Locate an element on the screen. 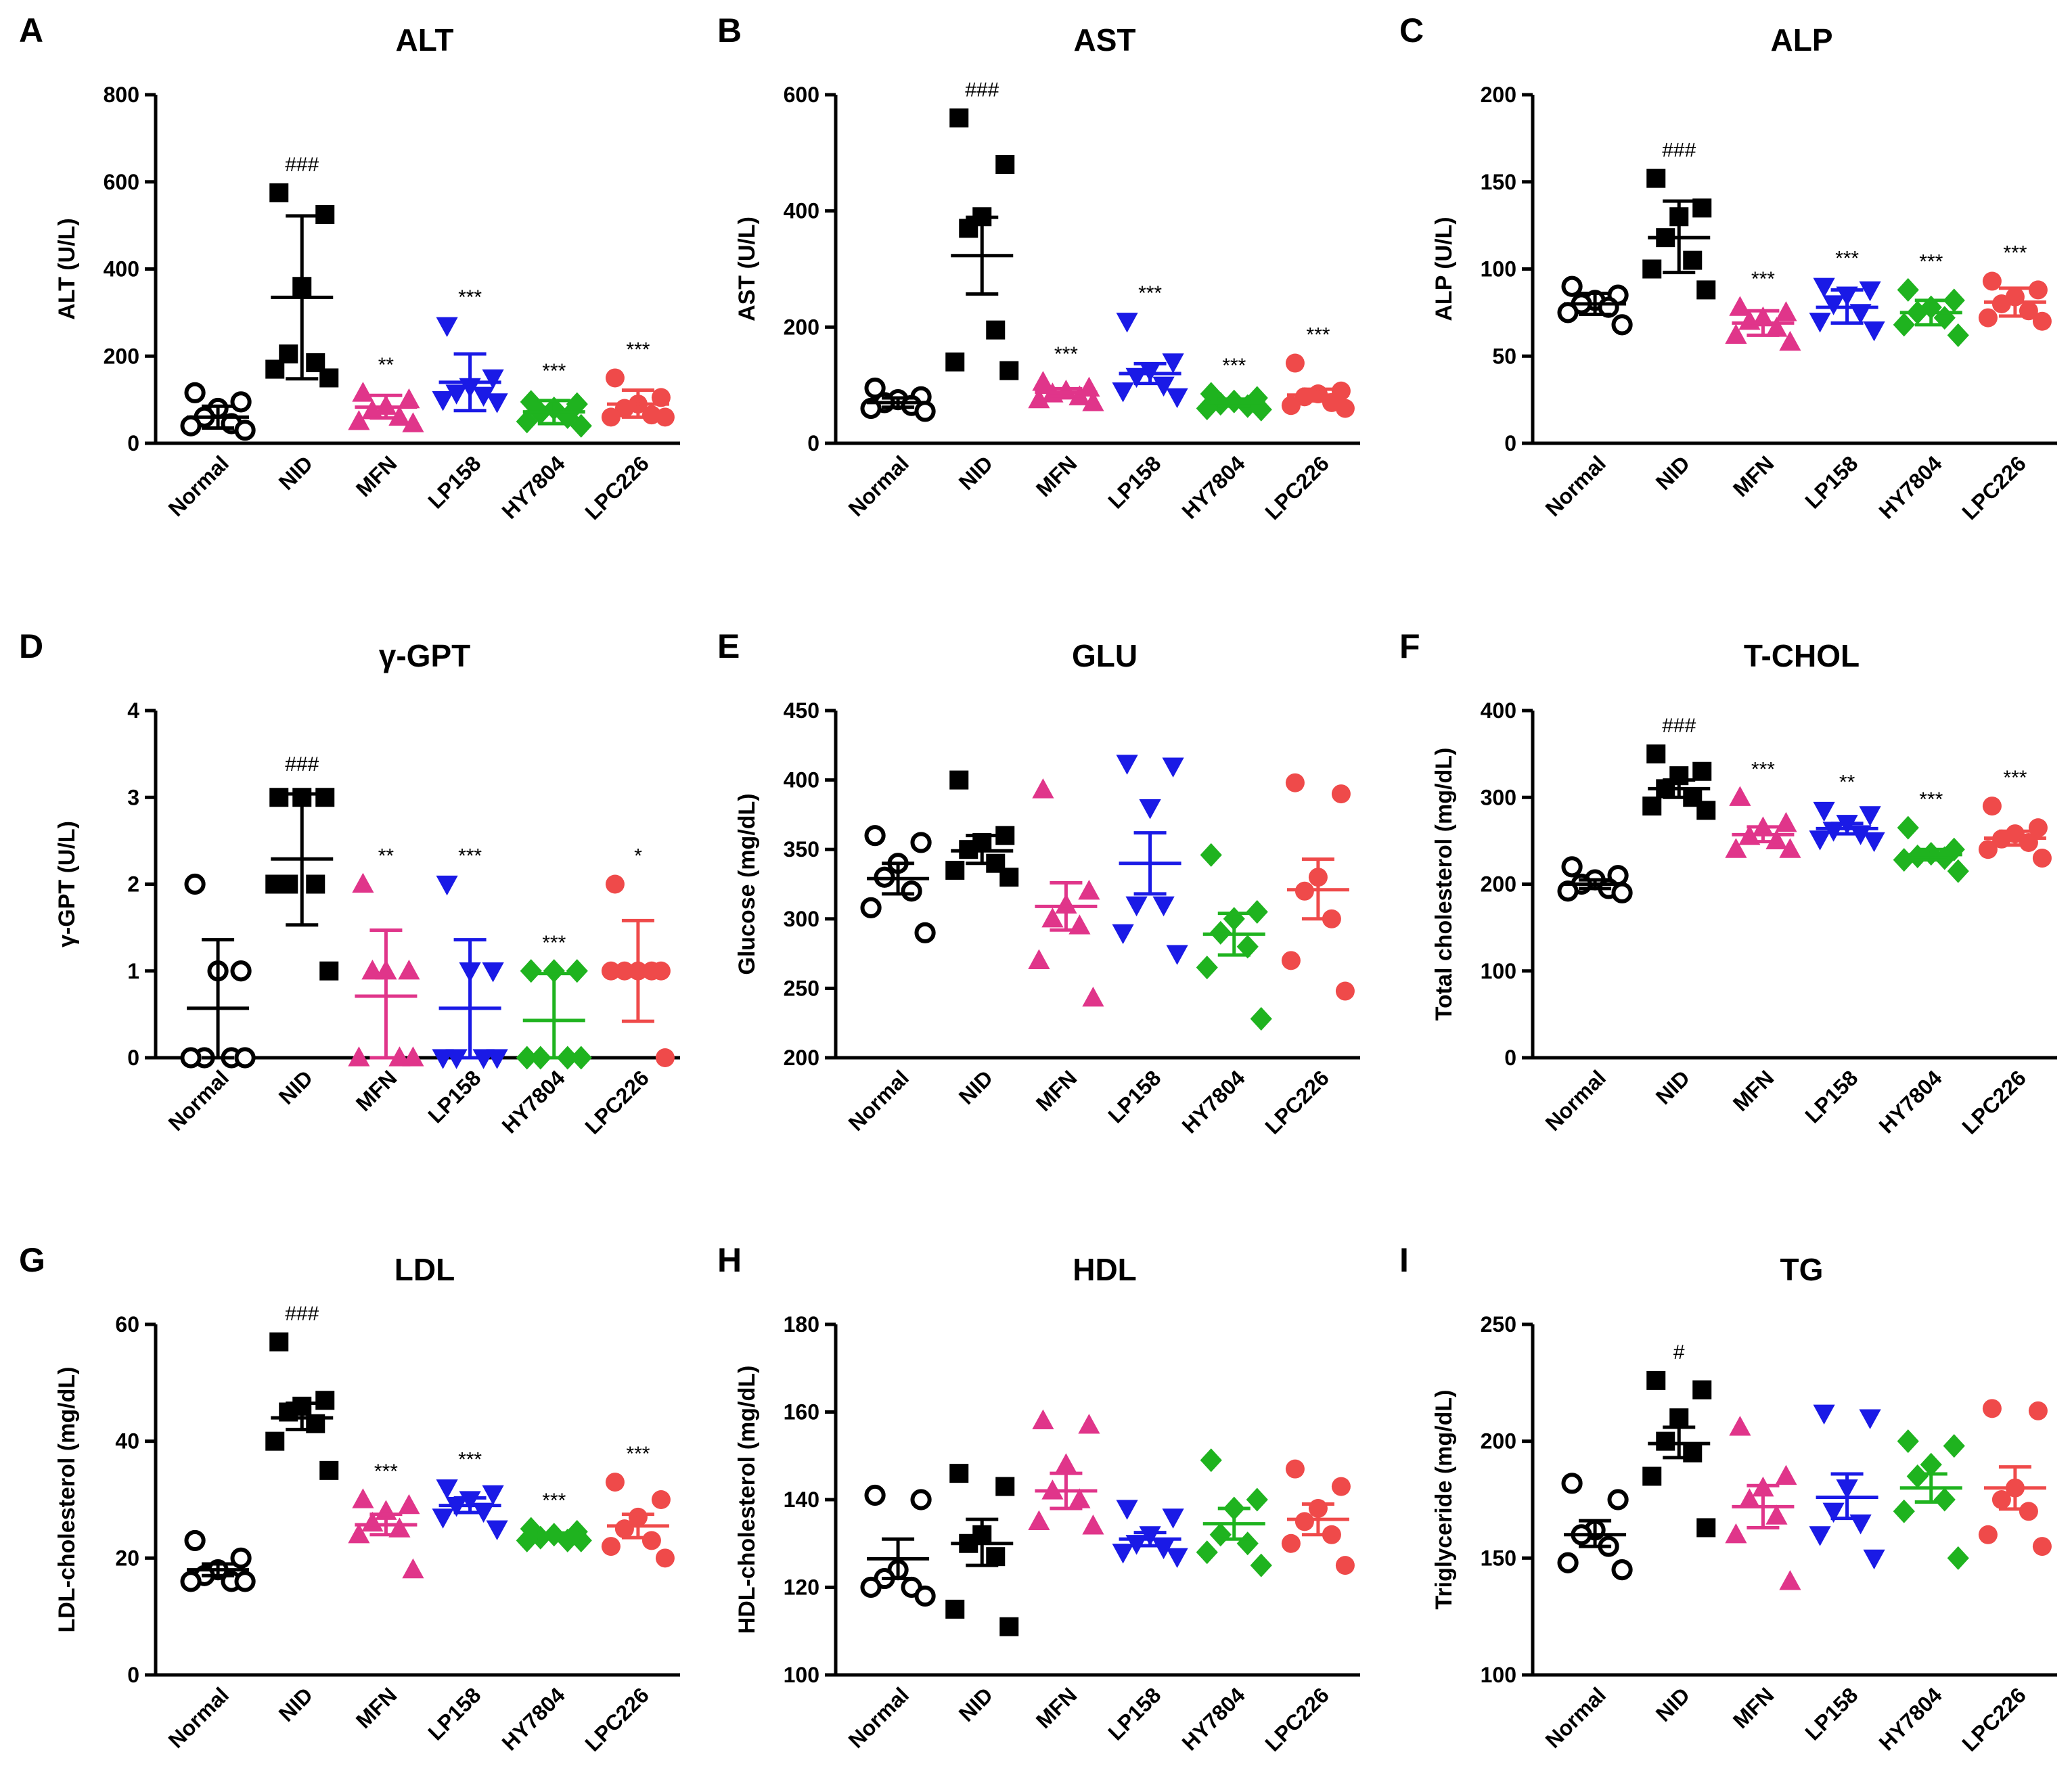 This screenshot has height=1792, width=2072. y-tick-label: 800 is located at coordinates (121, 95).